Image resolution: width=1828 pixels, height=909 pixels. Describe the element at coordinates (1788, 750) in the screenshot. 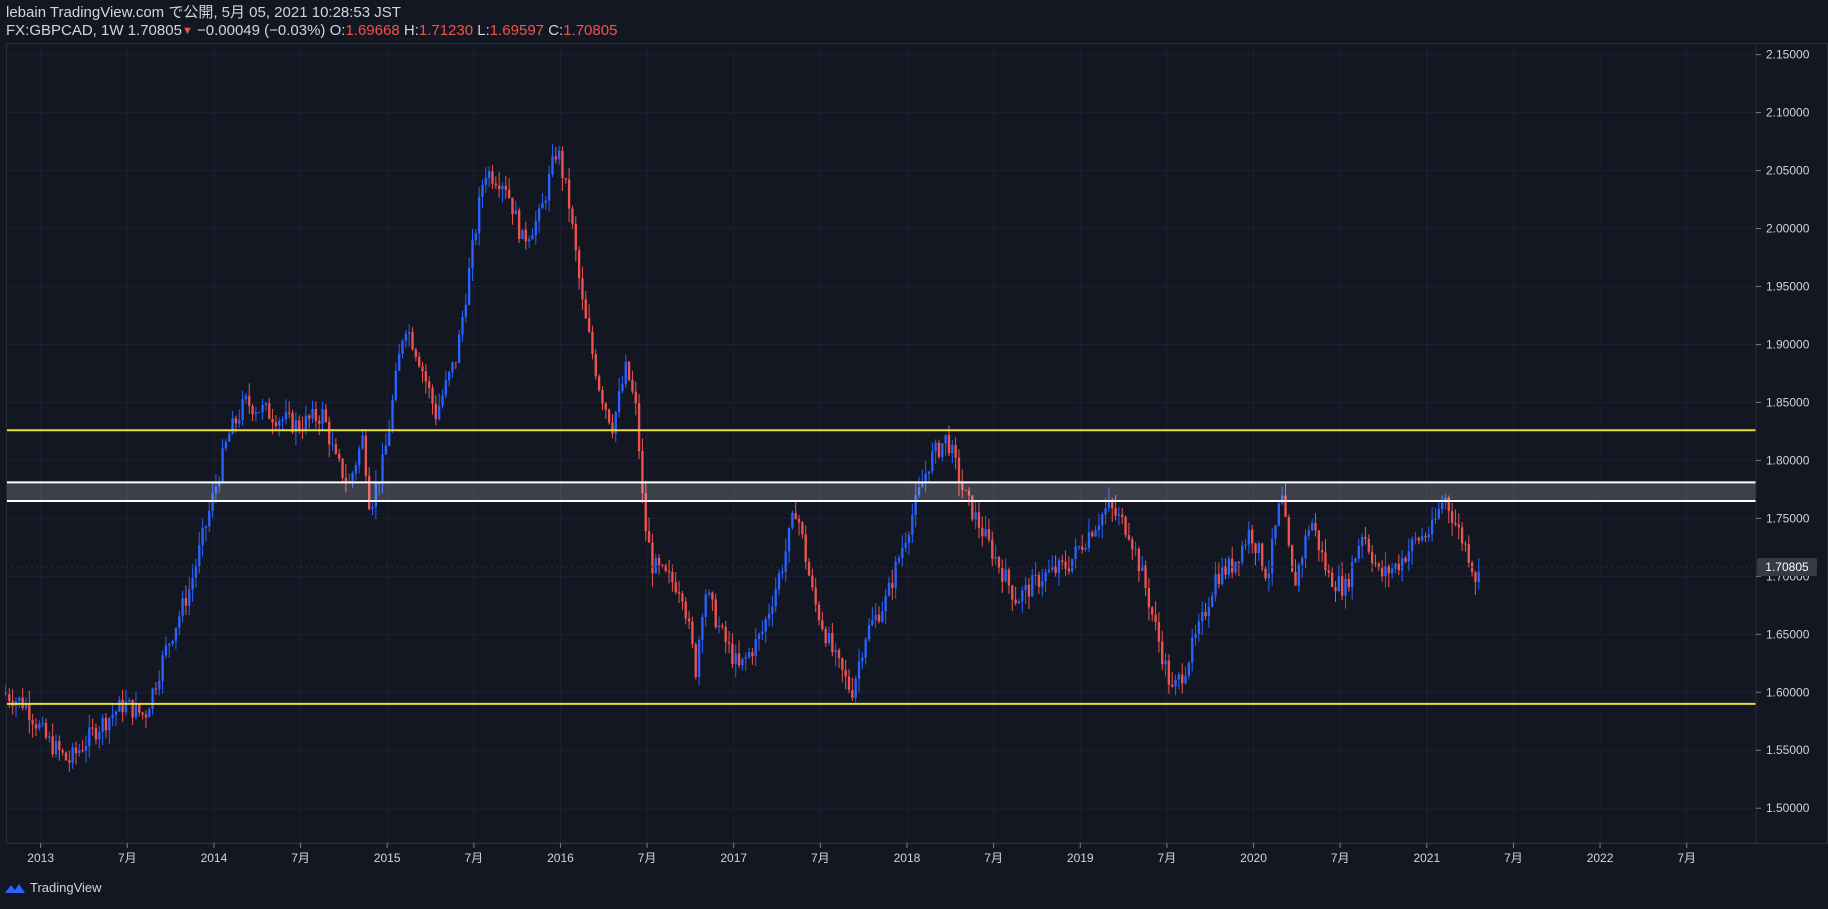

I see `price-tick-label: 1.55000` at that location.